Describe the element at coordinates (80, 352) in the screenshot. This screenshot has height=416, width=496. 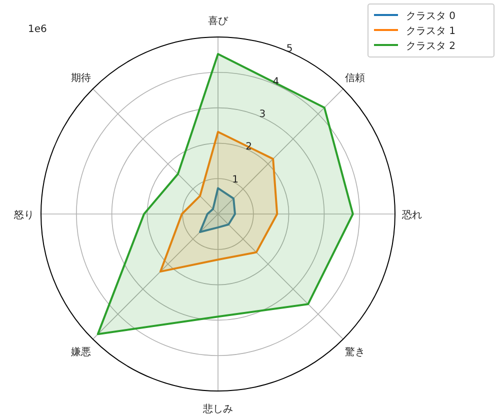
I see `spoke-label: 嫌悪` at that location.